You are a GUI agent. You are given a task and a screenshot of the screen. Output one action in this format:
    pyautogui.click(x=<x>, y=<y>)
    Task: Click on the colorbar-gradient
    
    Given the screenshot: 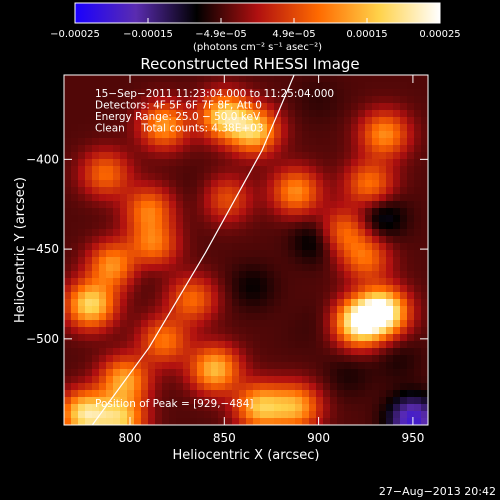 What is the action you would take?
    pyautogui.click(x=257, y=13)
    